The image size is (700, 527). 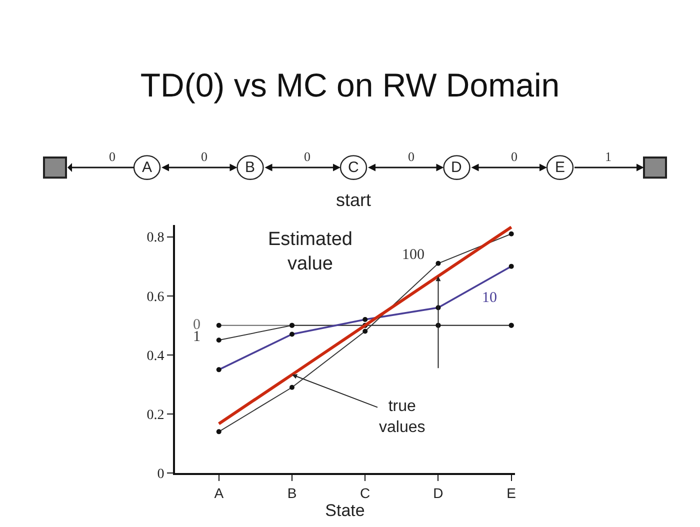 What do you see at coordinates (155, 238) in the screenshot?
I see `y-tick-label: 0.8` at bounding box center [155, 238].